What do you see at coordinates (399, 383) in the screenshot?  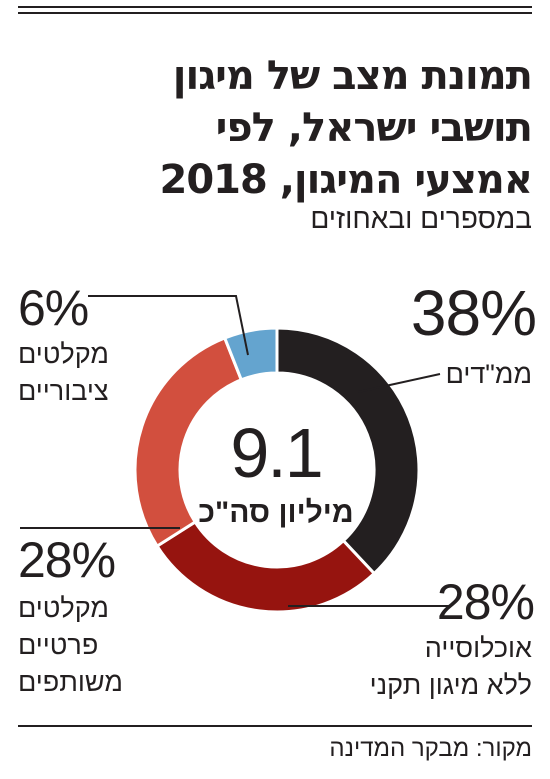 I see `leader-line-mamad` at bounding box center [399, 383].